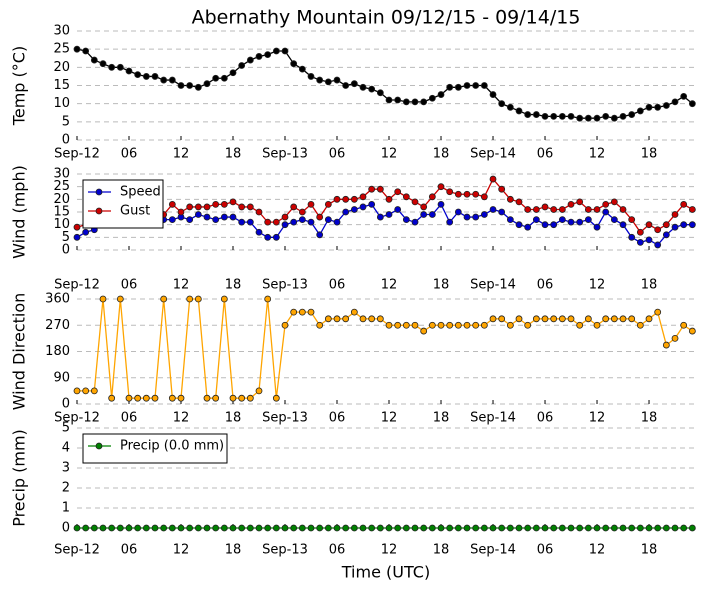 The image size is (705, 597). Describe the element at coordinates (19, 86) in the screenshot. I see `y-axis-label: Temp (°C)` at that location.